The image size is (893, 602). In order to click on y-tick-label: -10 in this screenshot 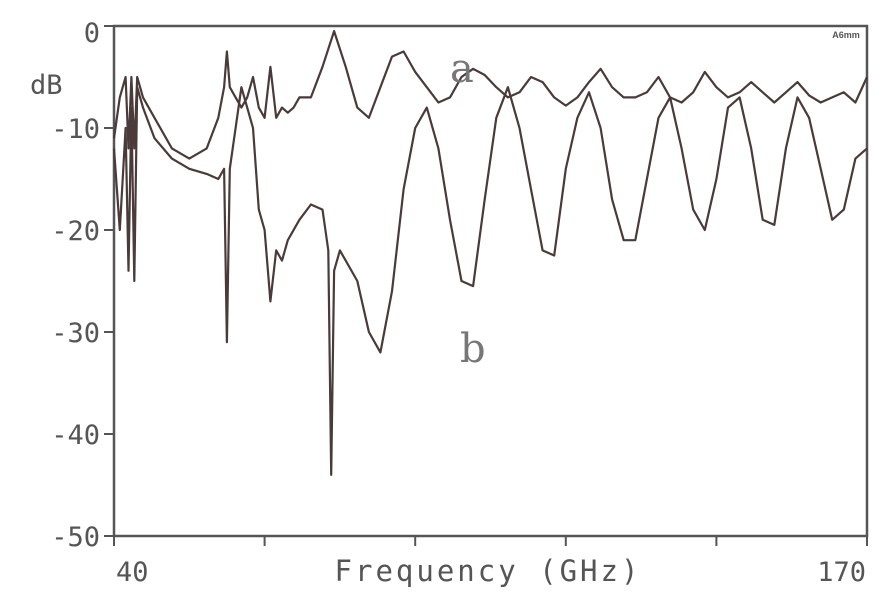, I will do `click(75, 129)`.